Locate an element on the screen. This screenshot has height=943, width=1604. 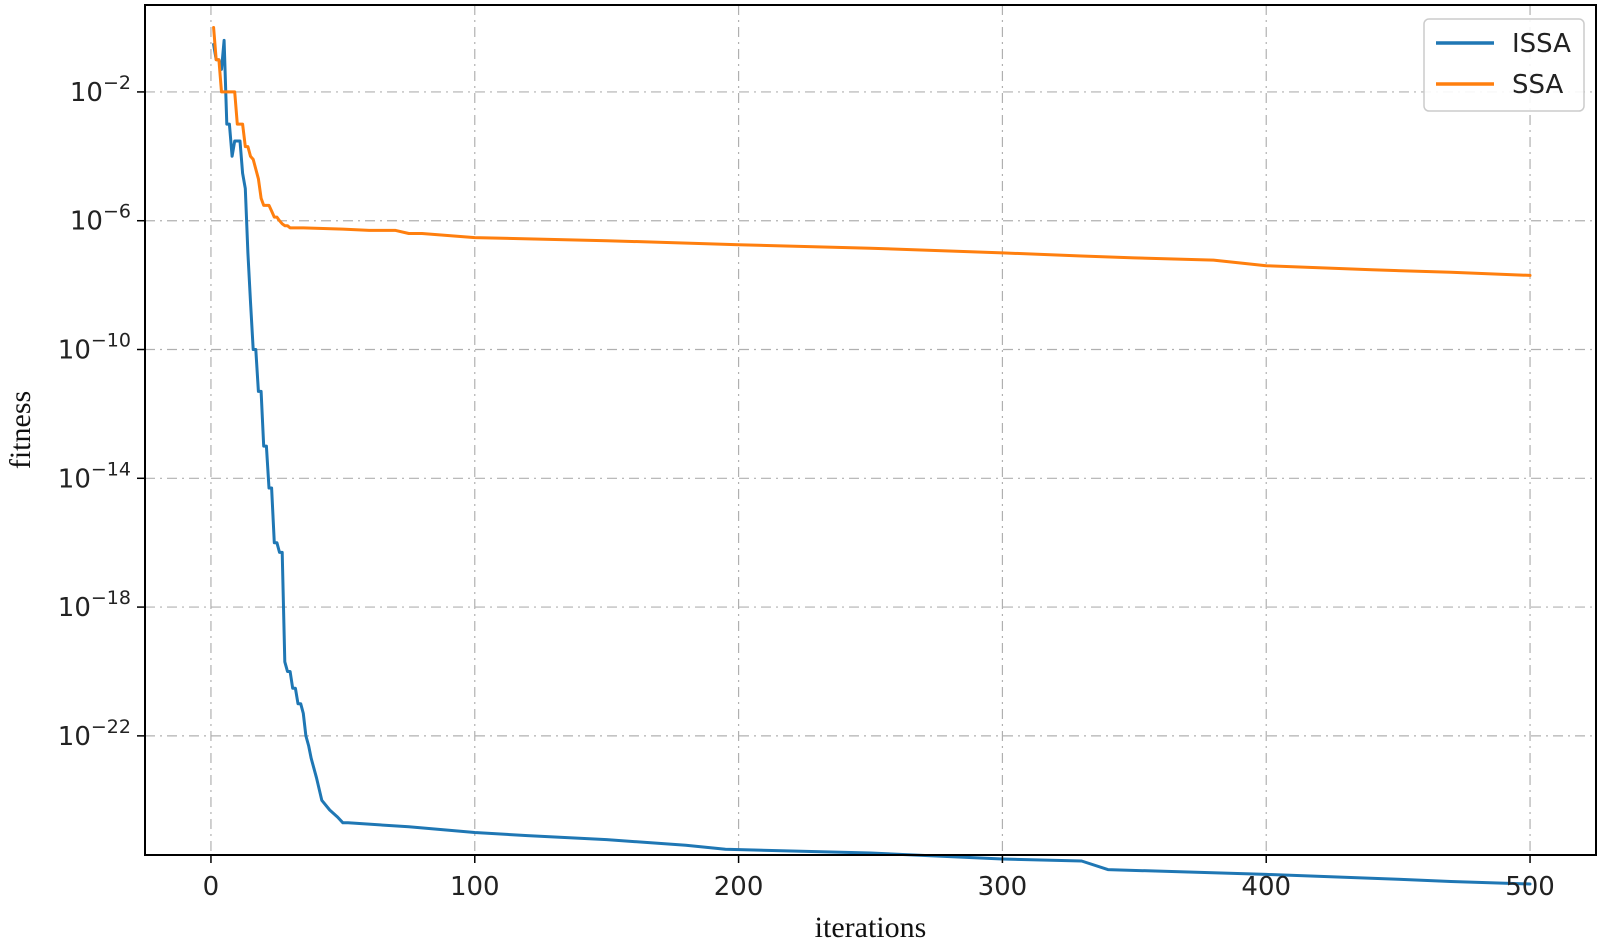
x-tick-label: 300 is located at coordinates (1003, 887).